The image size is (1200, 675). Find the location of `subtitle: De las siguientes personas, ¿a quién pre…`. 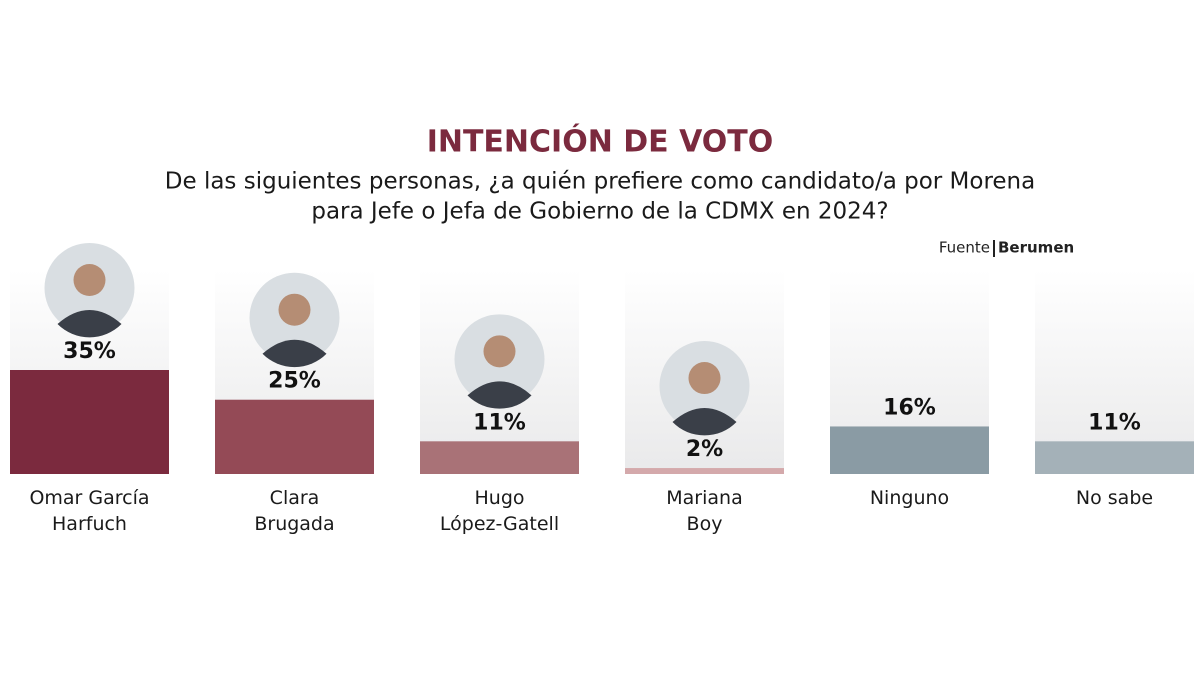

subtitle: De las siguientes personas, ¿a quién pre… is located at coordinates (600, 182).